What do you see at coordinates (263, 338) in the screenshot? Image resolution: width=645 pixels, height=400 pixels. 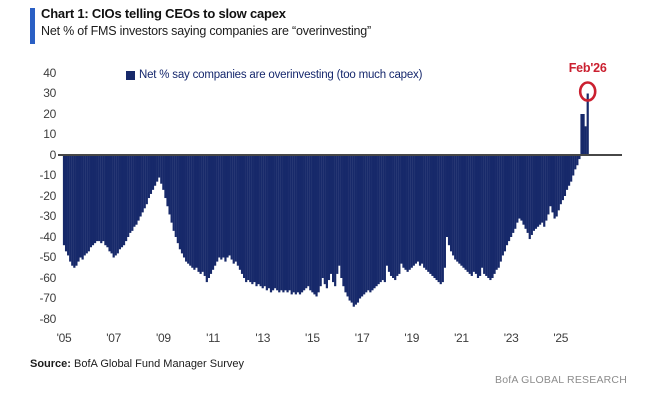 I see `x-axis-tick-label: '13` at bounding box center [263, 338].